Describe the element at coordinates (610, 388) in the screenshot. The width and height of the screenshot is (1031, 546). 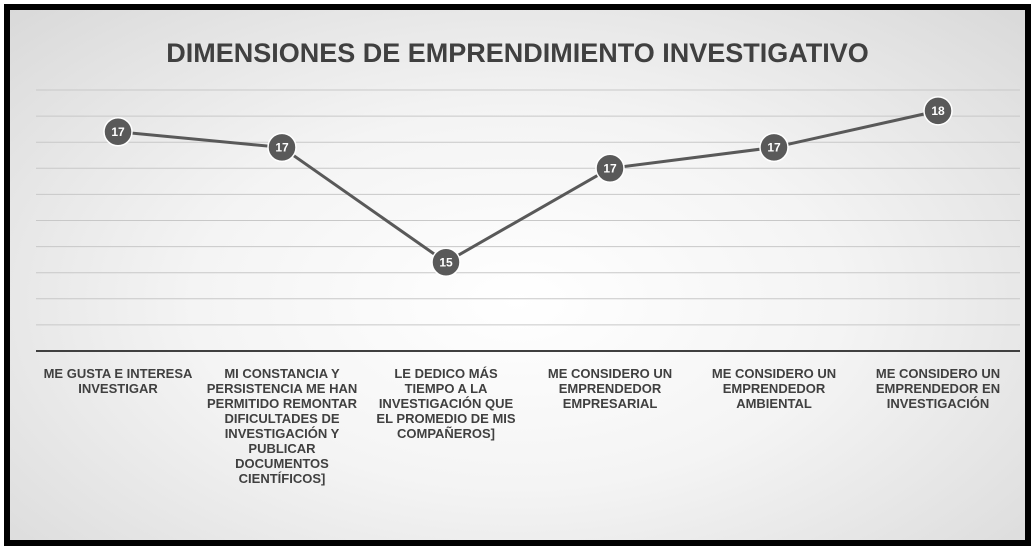
I see `x-tick-label: ME CONSIDERO UN EMPRENDEDOR EMPRESARIAL` at that location.